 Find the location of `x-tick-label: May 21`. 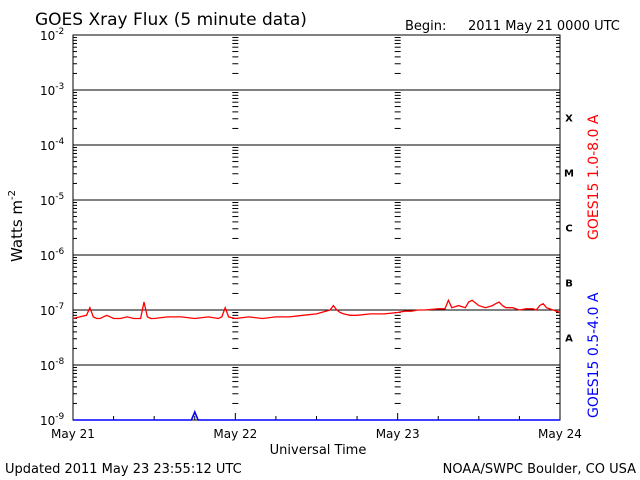

x-tick-label: May 21 is located at coordinates (73, 434).